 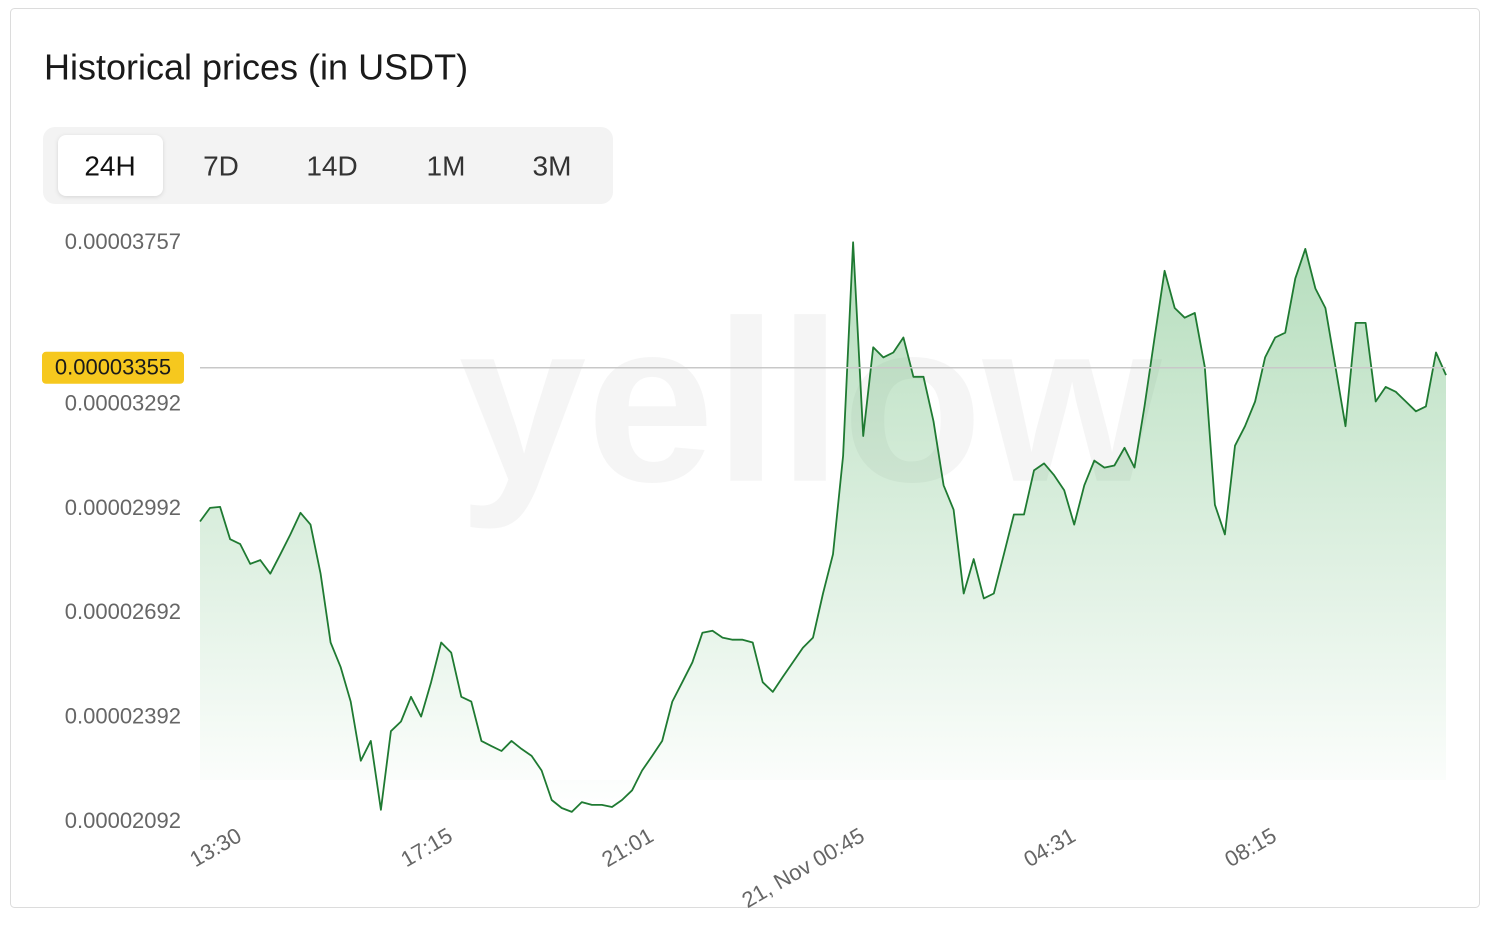 I want to click on tab-label: 14D, so click(x=331, y=165).